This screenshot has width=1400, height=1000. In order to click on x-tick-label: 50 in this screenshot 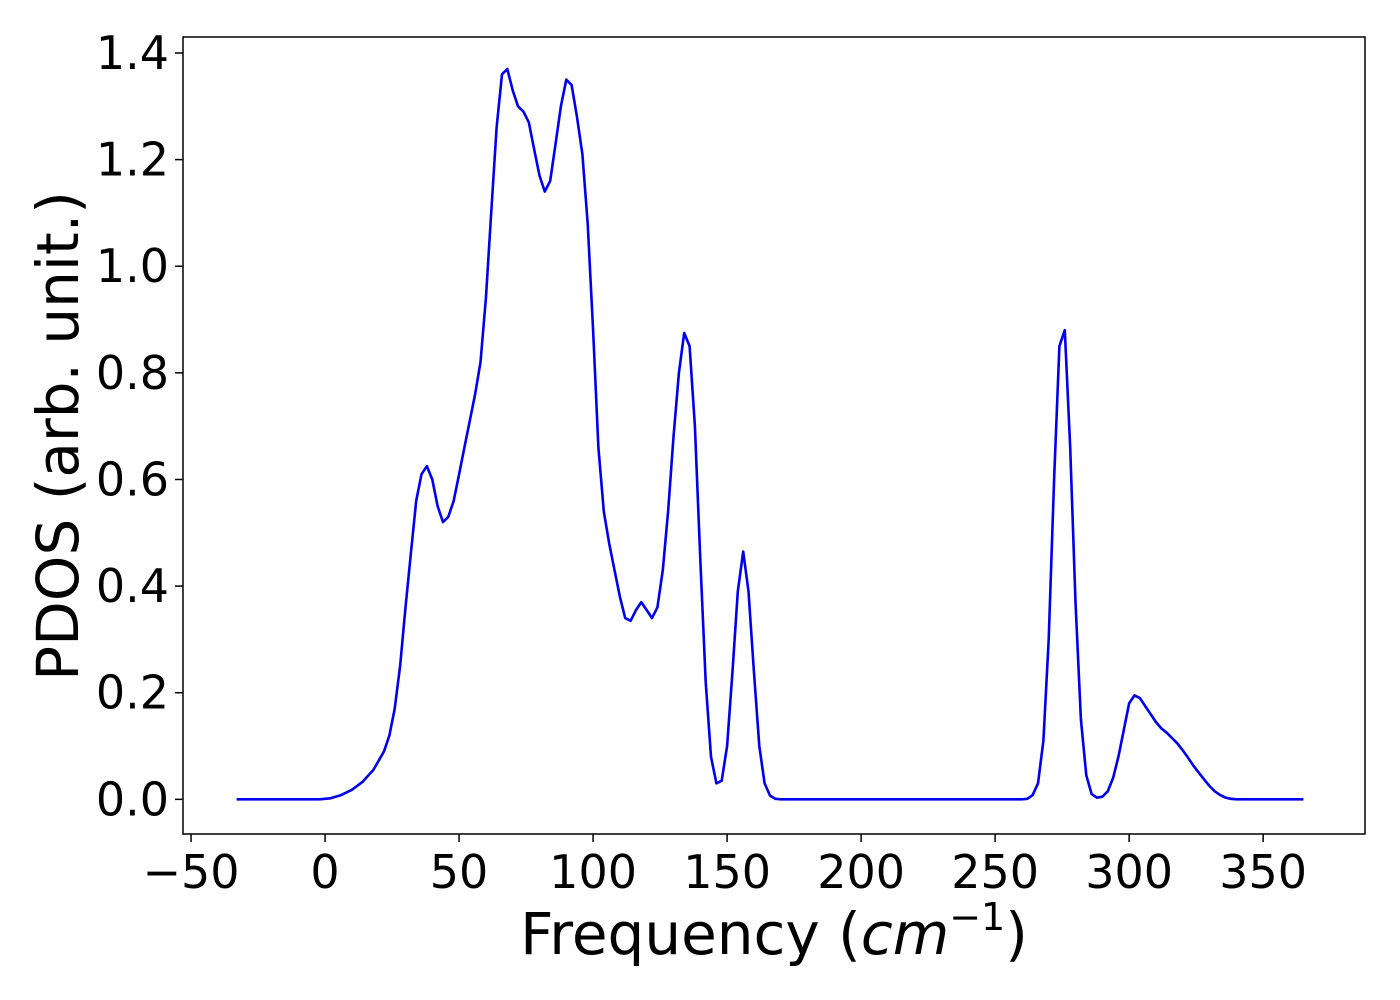, I will do `click(459, 872)`.